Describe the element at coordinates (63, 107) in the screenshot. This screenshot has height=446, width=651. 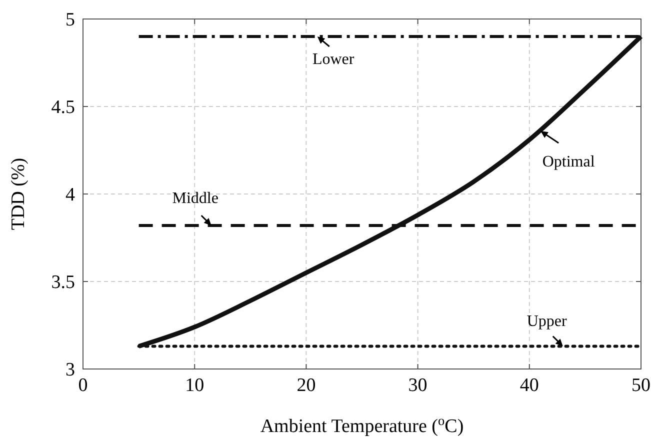
I see `y-tick-label: 4.5` at that location.